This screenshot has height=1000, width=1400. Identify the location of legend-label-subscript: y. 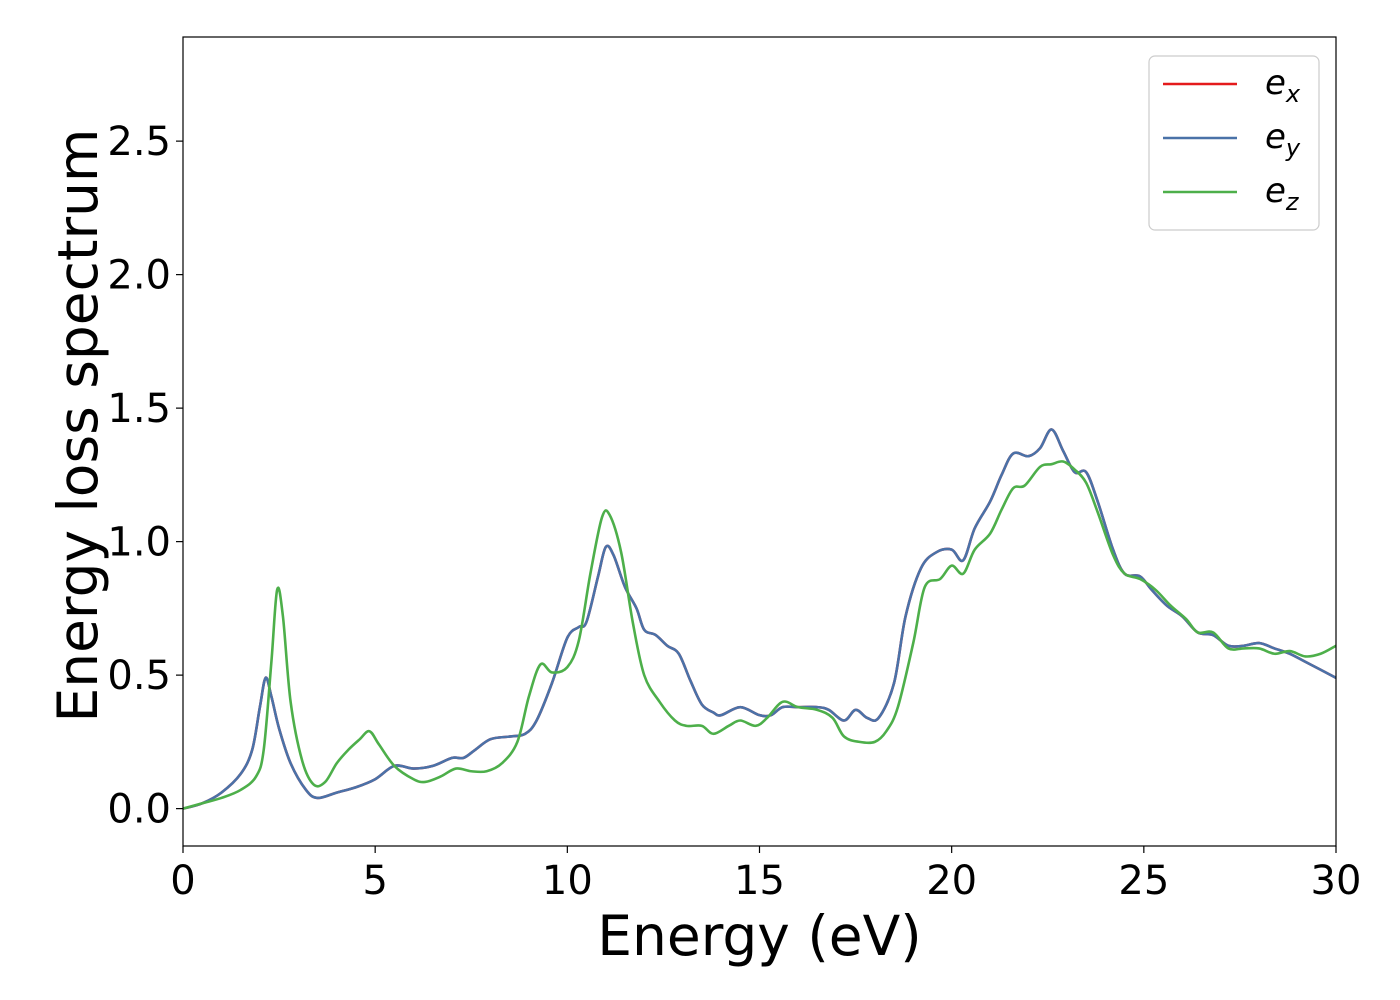
(1293, 148).